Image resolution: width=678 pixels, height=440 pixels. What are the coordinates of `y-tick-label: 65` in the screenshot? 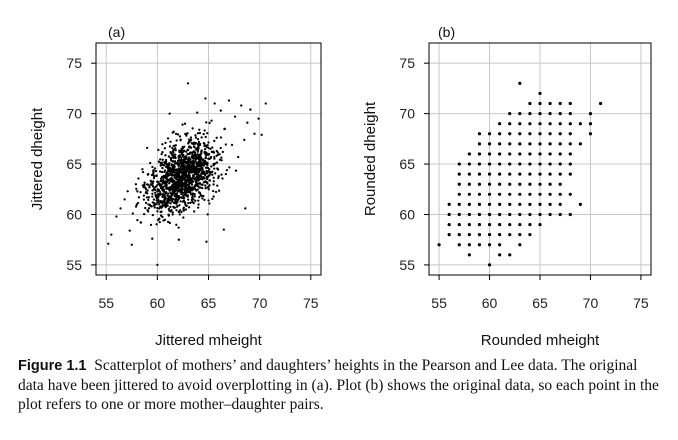 It's located at (407, 164).